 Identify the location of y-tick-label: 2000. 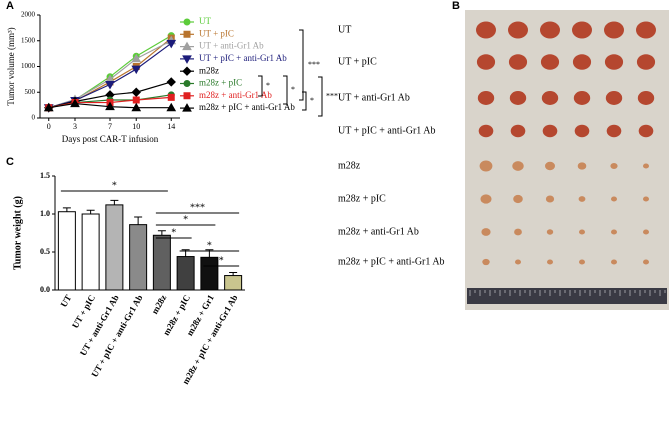
(28, 15).